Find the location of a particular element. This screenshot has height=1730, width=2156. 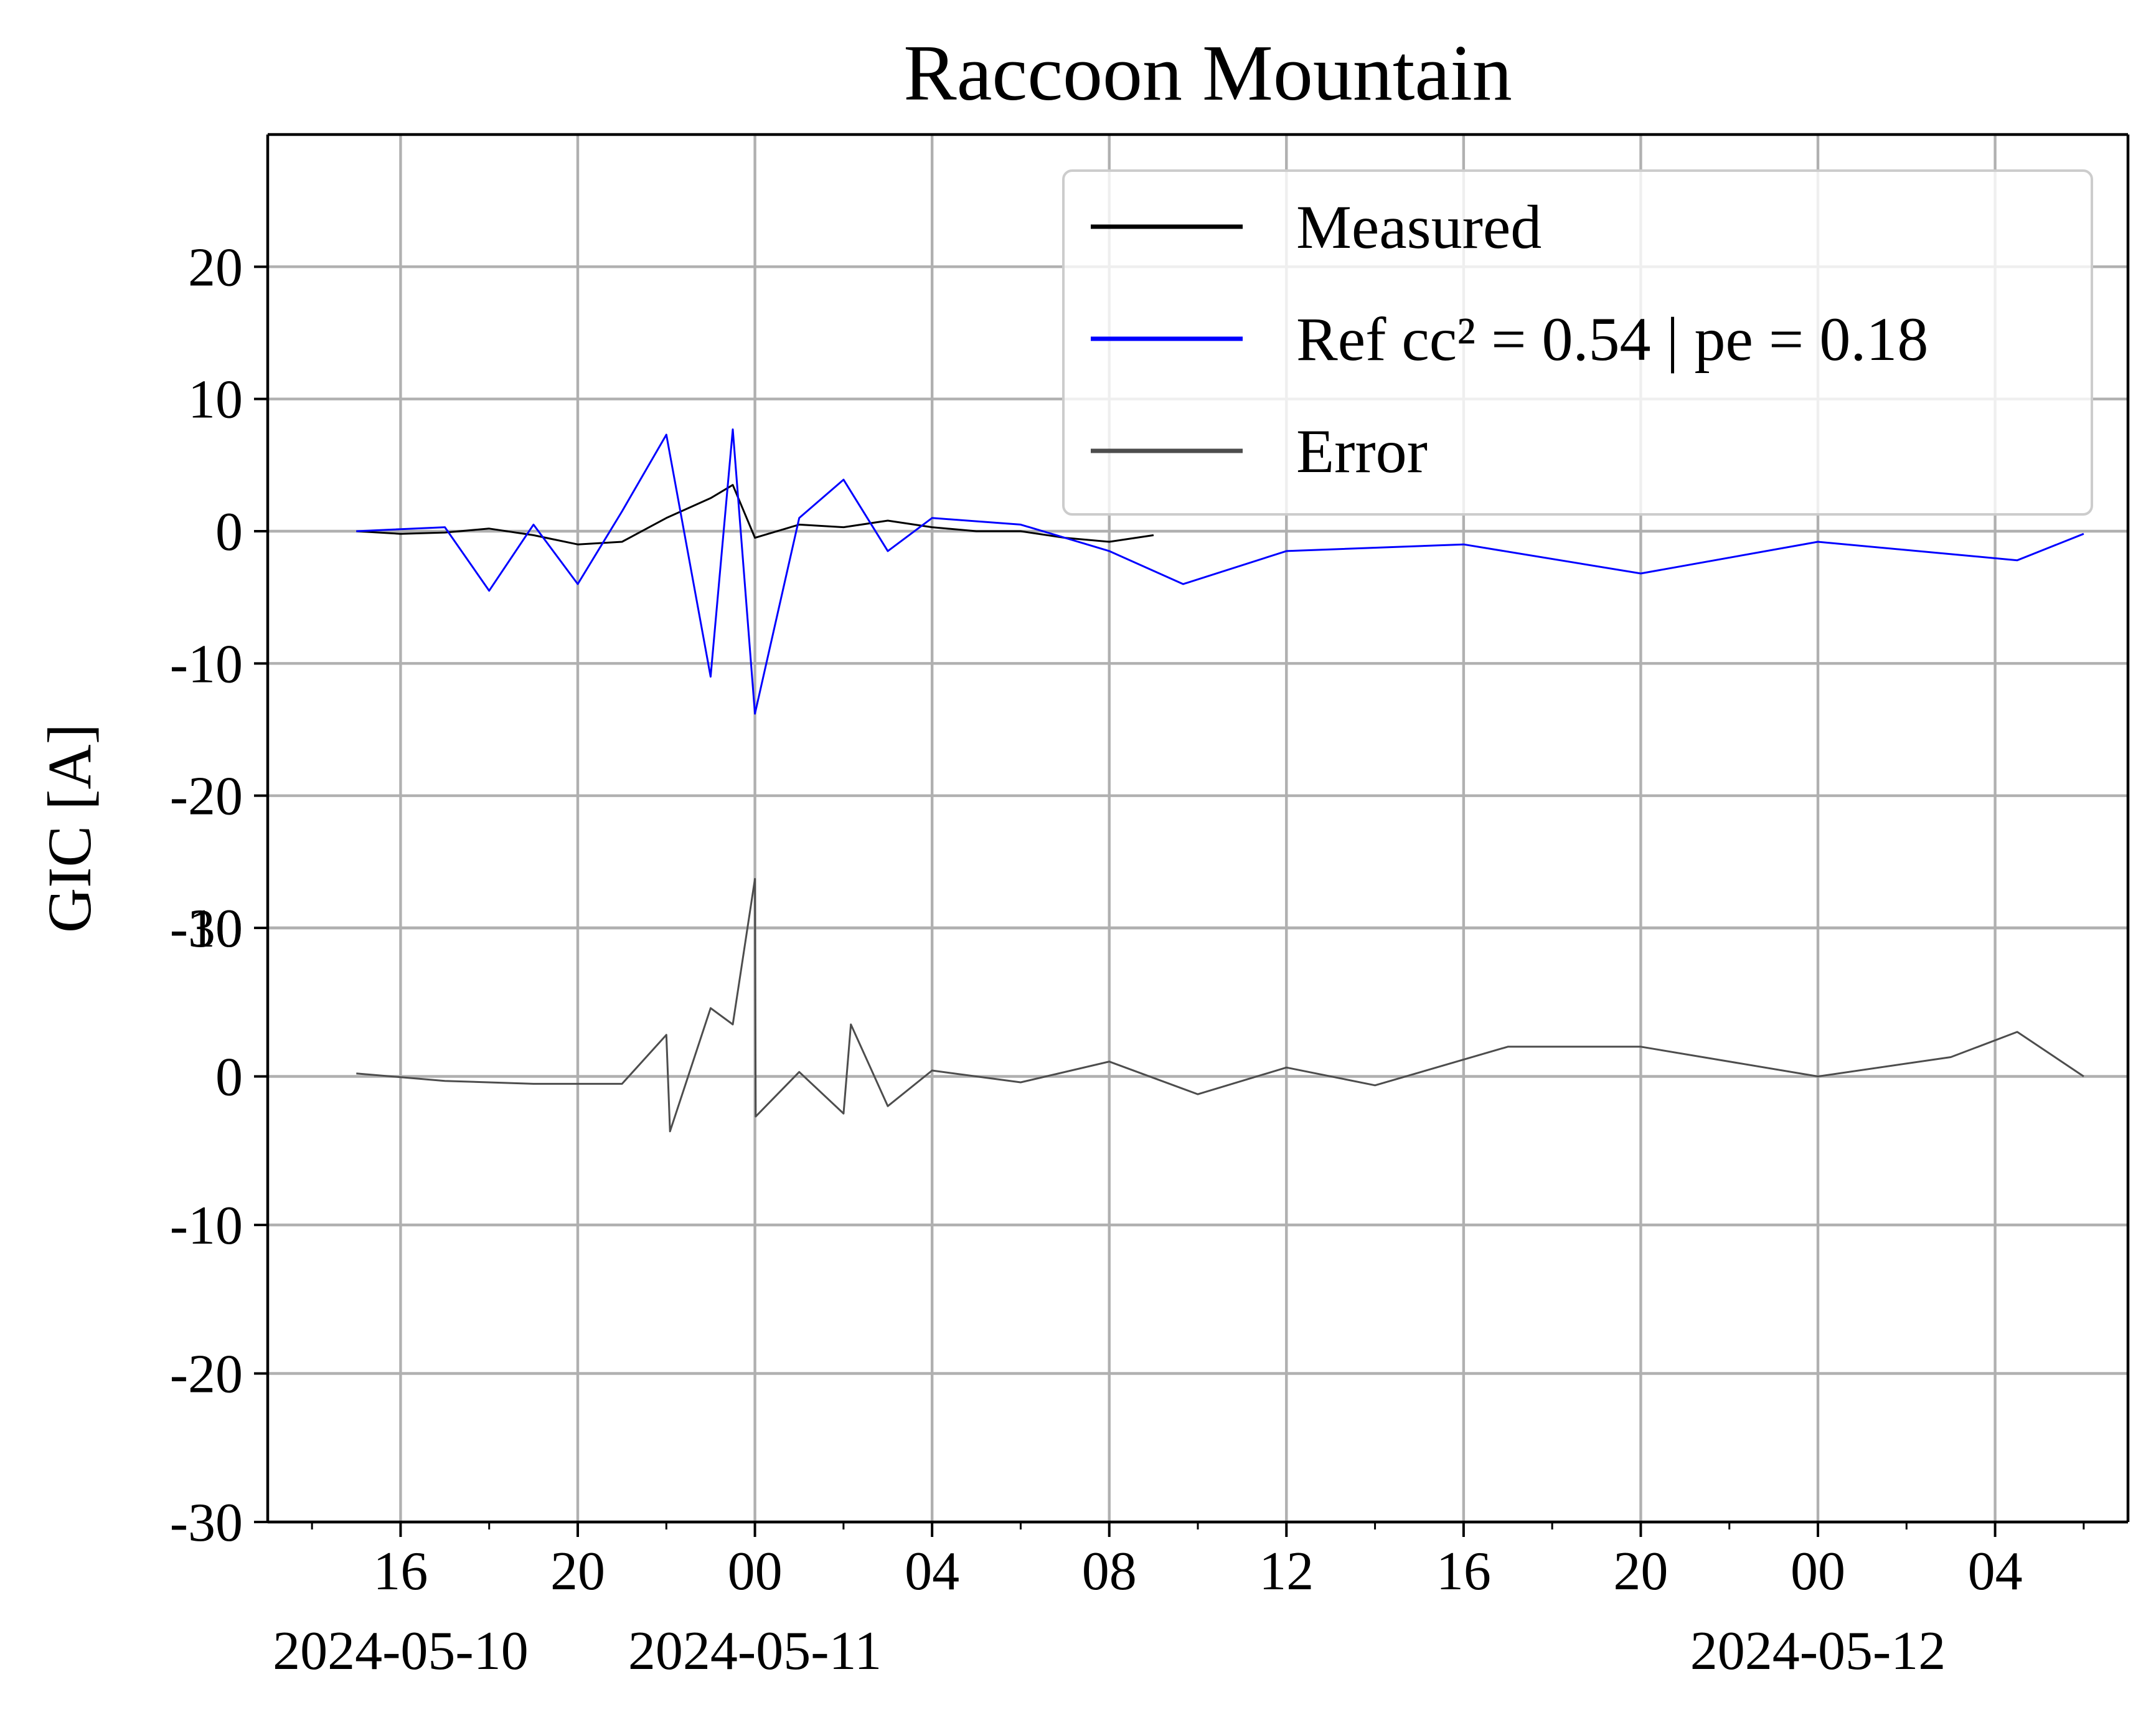

legend-box is located at coordinates (1577, 342).